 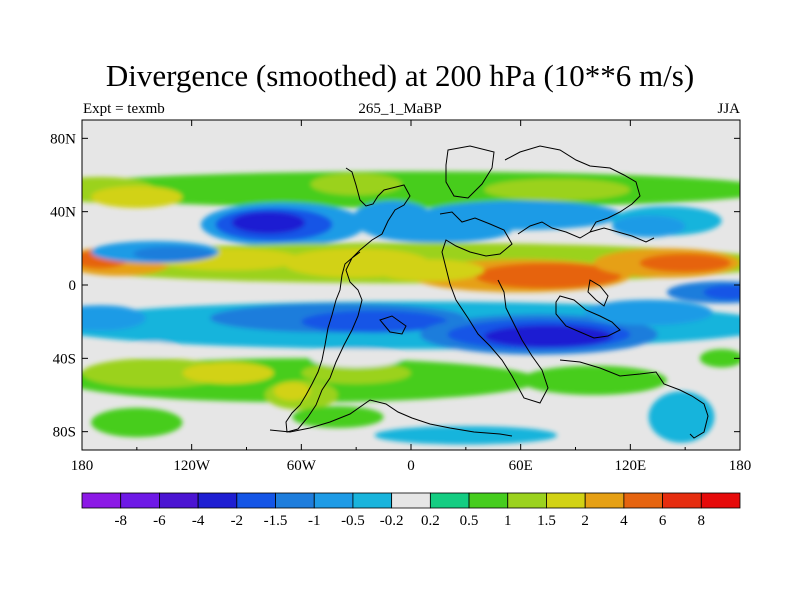 What do you see at coordinates (392, 521) in the screenshot?
I see `colorbar-label: -0.2` at bounding box center [392, 521].